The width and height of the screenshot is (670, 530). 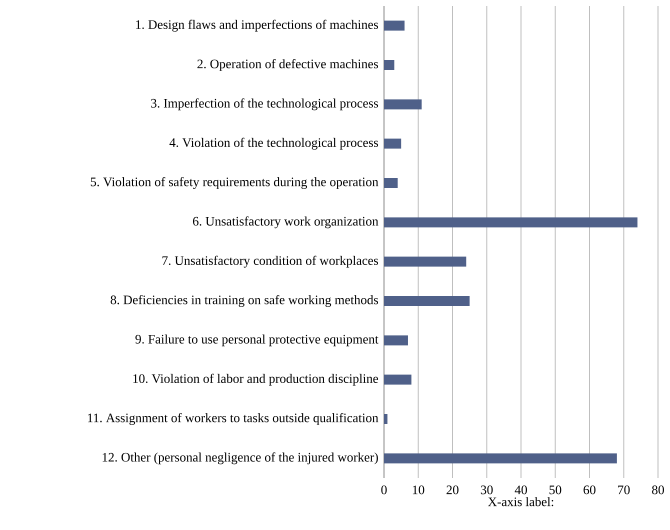 I want to click on x-tick-label: 50, so click(x=556, y=490).